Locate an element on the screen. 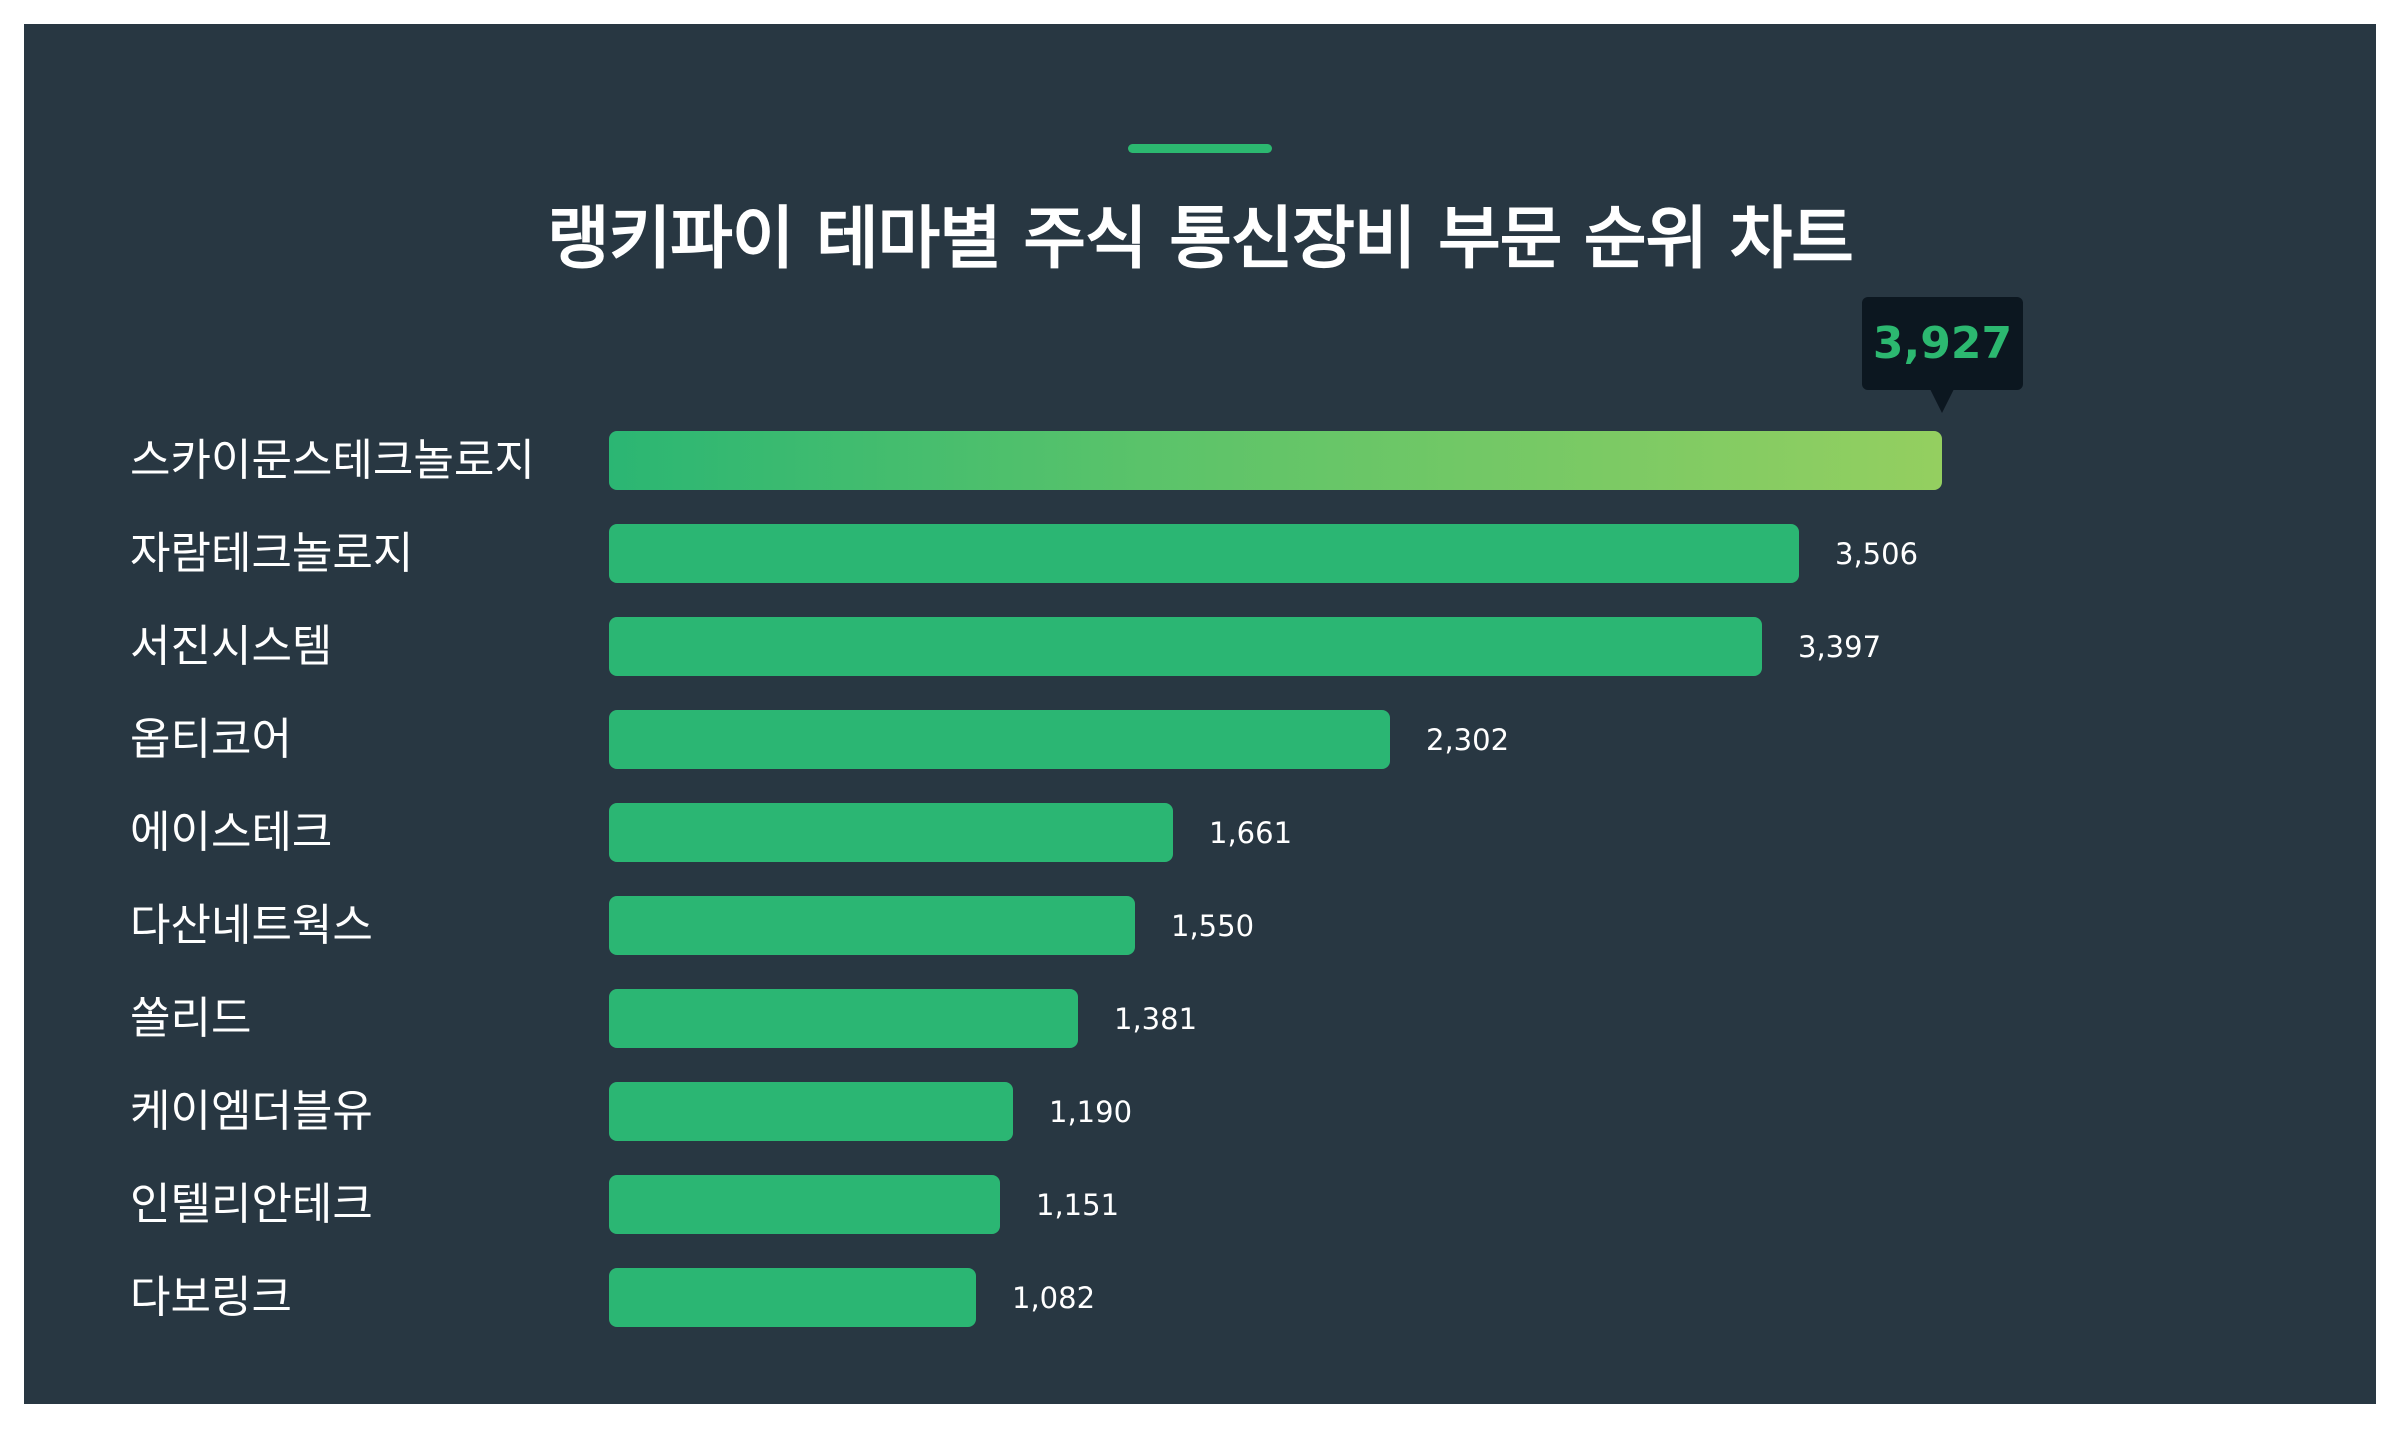  category-label: 스카이문스테크놀로지 is located at coordinates (332, 460).